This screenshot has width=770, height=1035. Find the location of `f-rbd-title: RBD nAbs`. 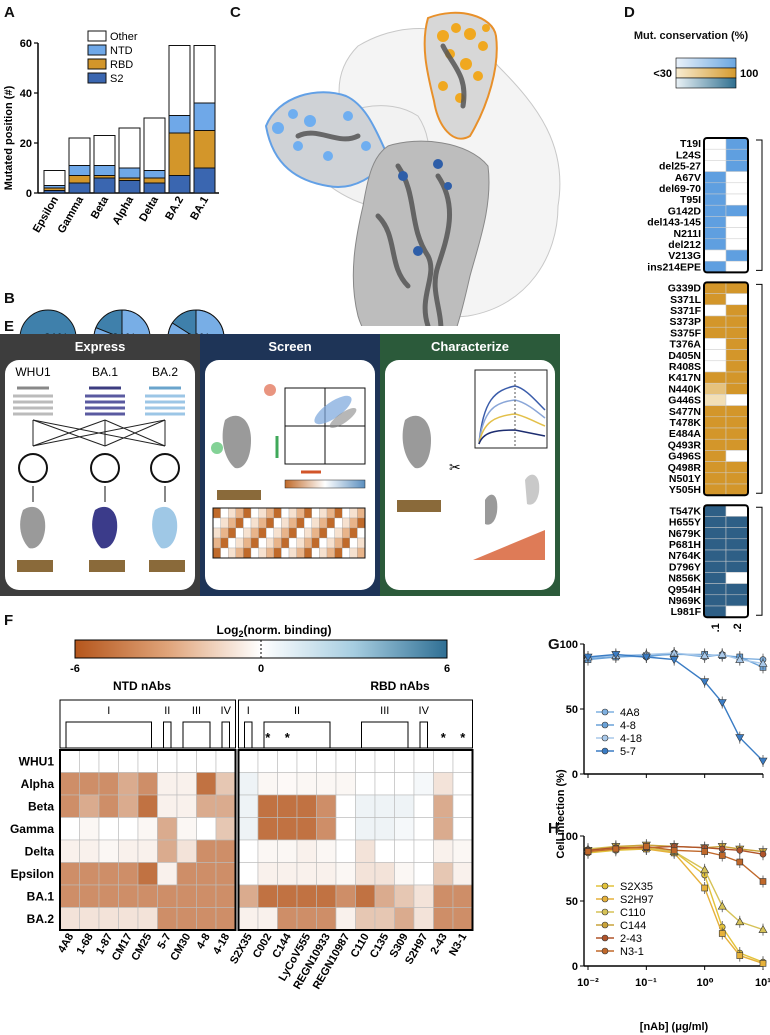

f-rbd-title: RBD nAbs is located at coordinates (400, 686).